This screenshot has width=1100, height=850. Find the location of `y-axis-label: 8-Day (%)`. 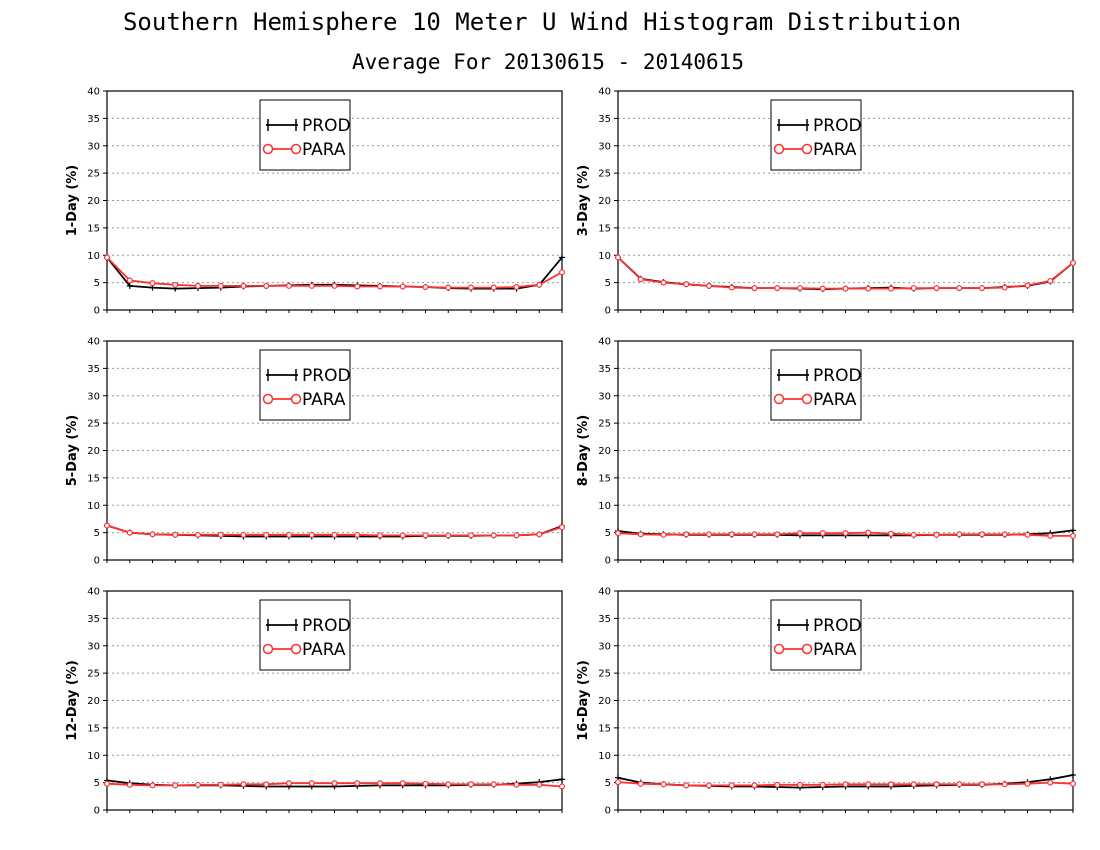

y-axis-label: 8-Day (%) is located at coordinates (583, 451).